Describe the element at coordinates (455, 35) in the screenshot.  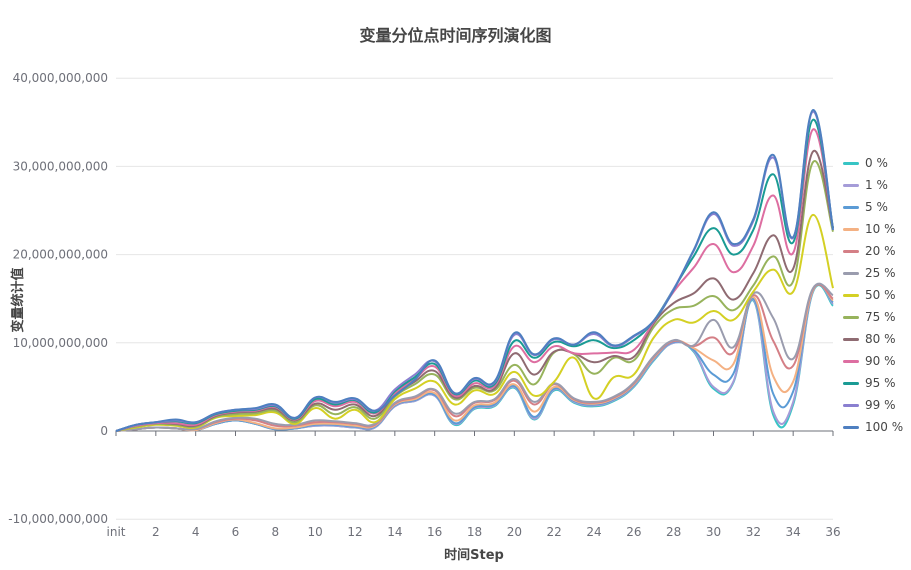
I see `chart-title: 变量分位点时间序列演化图` at that location.